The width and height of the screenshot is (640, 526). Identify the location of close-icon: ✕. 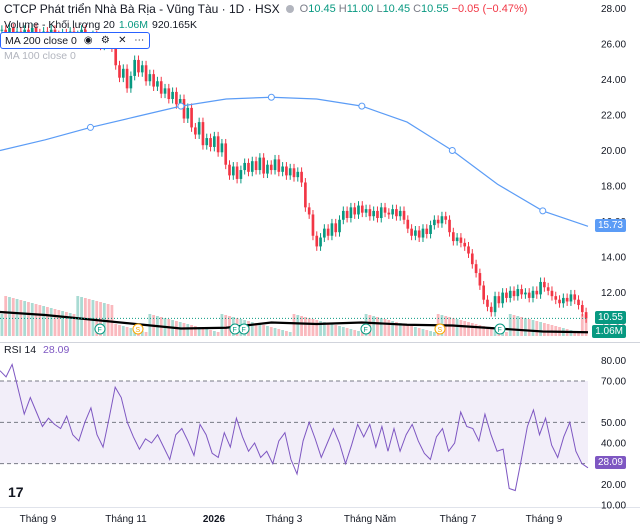
(122, 40).